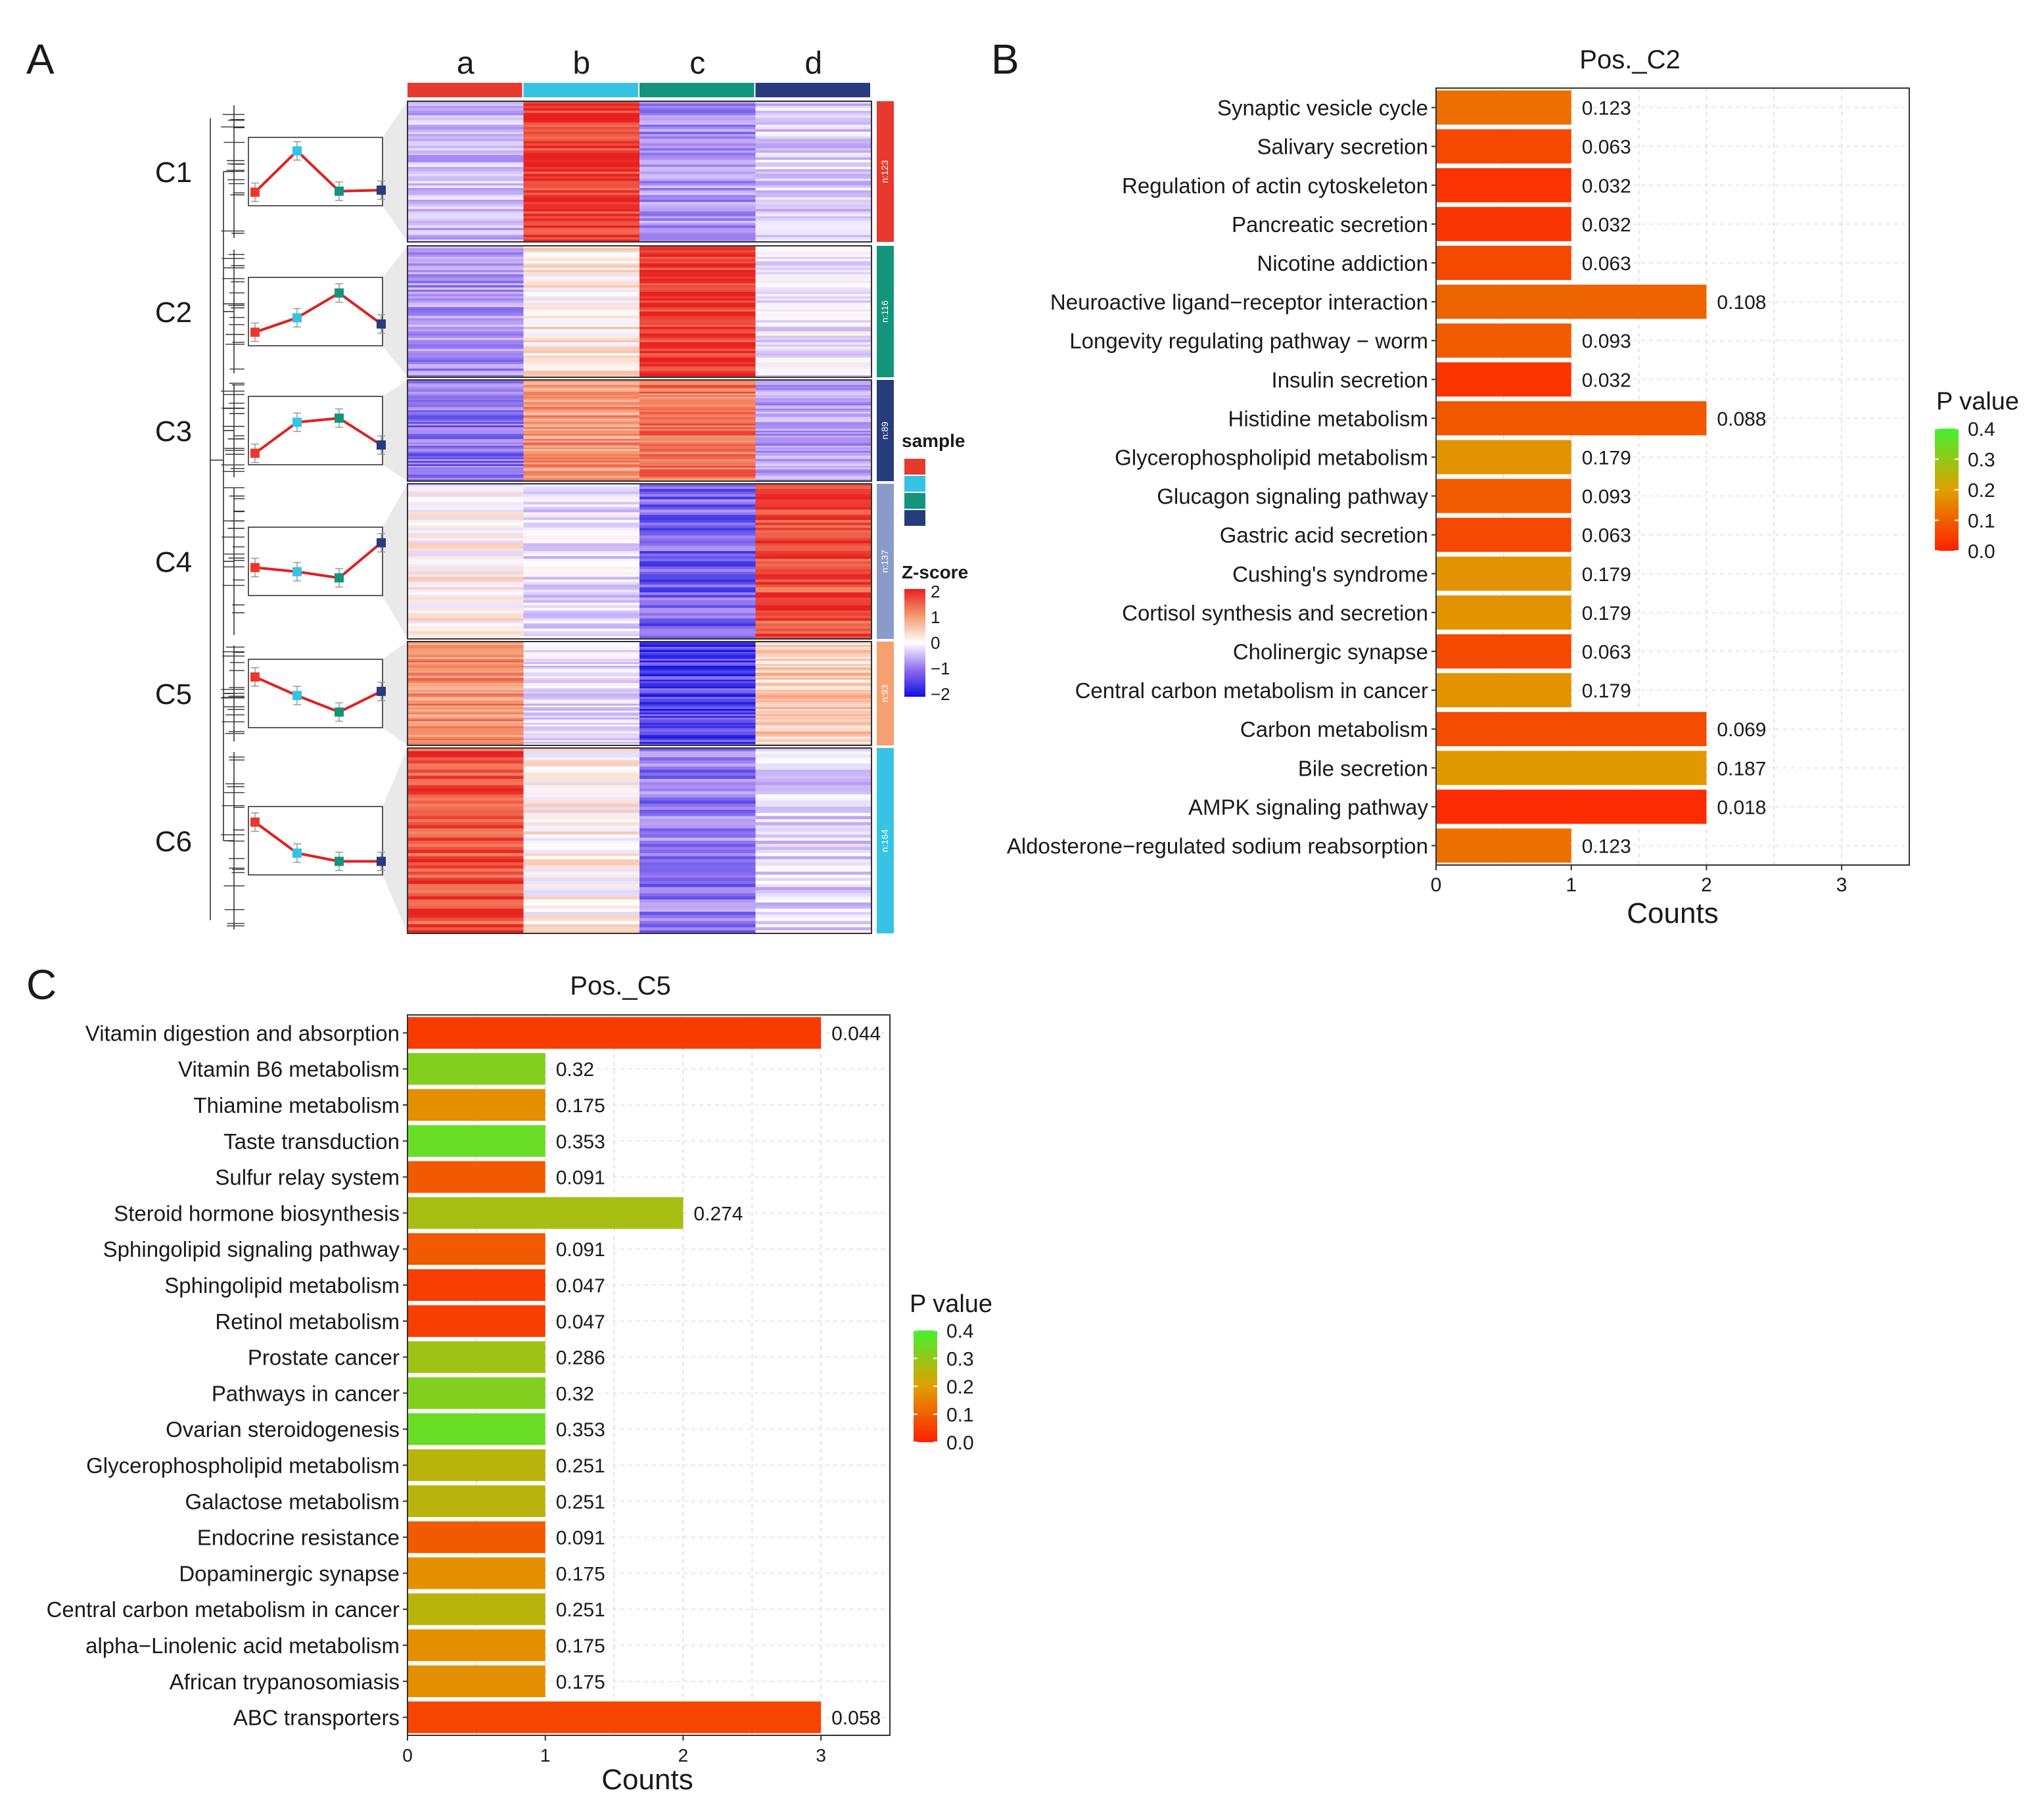 The height and width of the screenshot is (1805, 2044). Describe the element at coordinates (1607, 536) in the screenshot. I see `bar-value-label: 0.063` at that location.